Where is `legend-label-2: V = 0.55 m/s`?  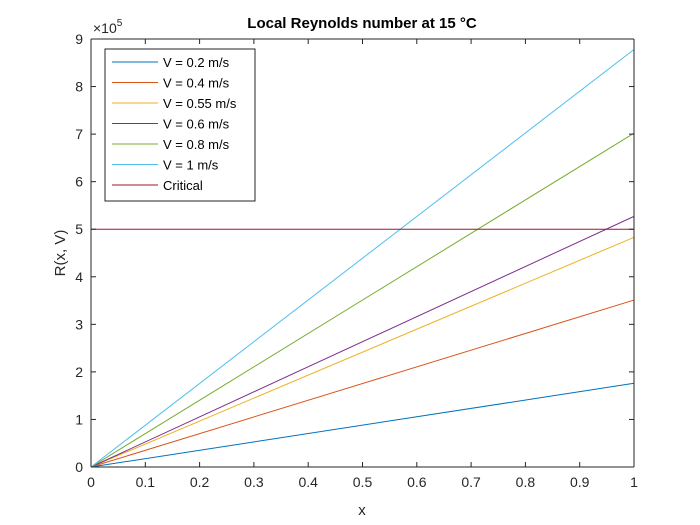
legend-label-2: V = 0.55 m/s is located at coordinates (200, 103).